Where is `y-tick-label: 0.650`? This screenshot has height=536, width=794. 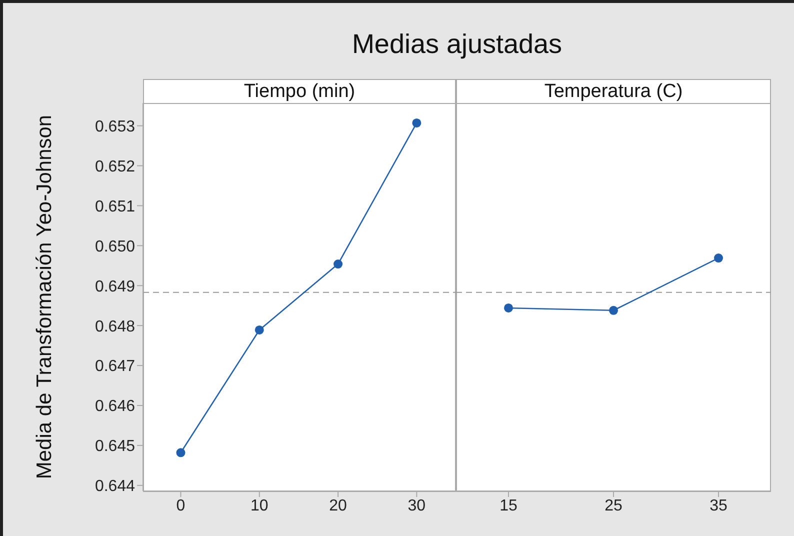
y-tick-label: 0.650 is located at coordinates (115, 247).